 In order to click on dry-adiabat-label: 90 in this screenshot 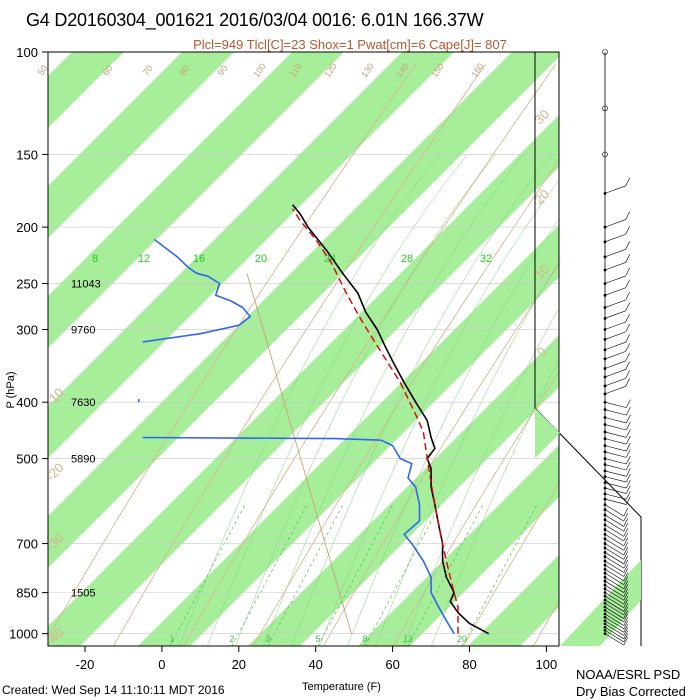, I will do `click(223, 70)`.